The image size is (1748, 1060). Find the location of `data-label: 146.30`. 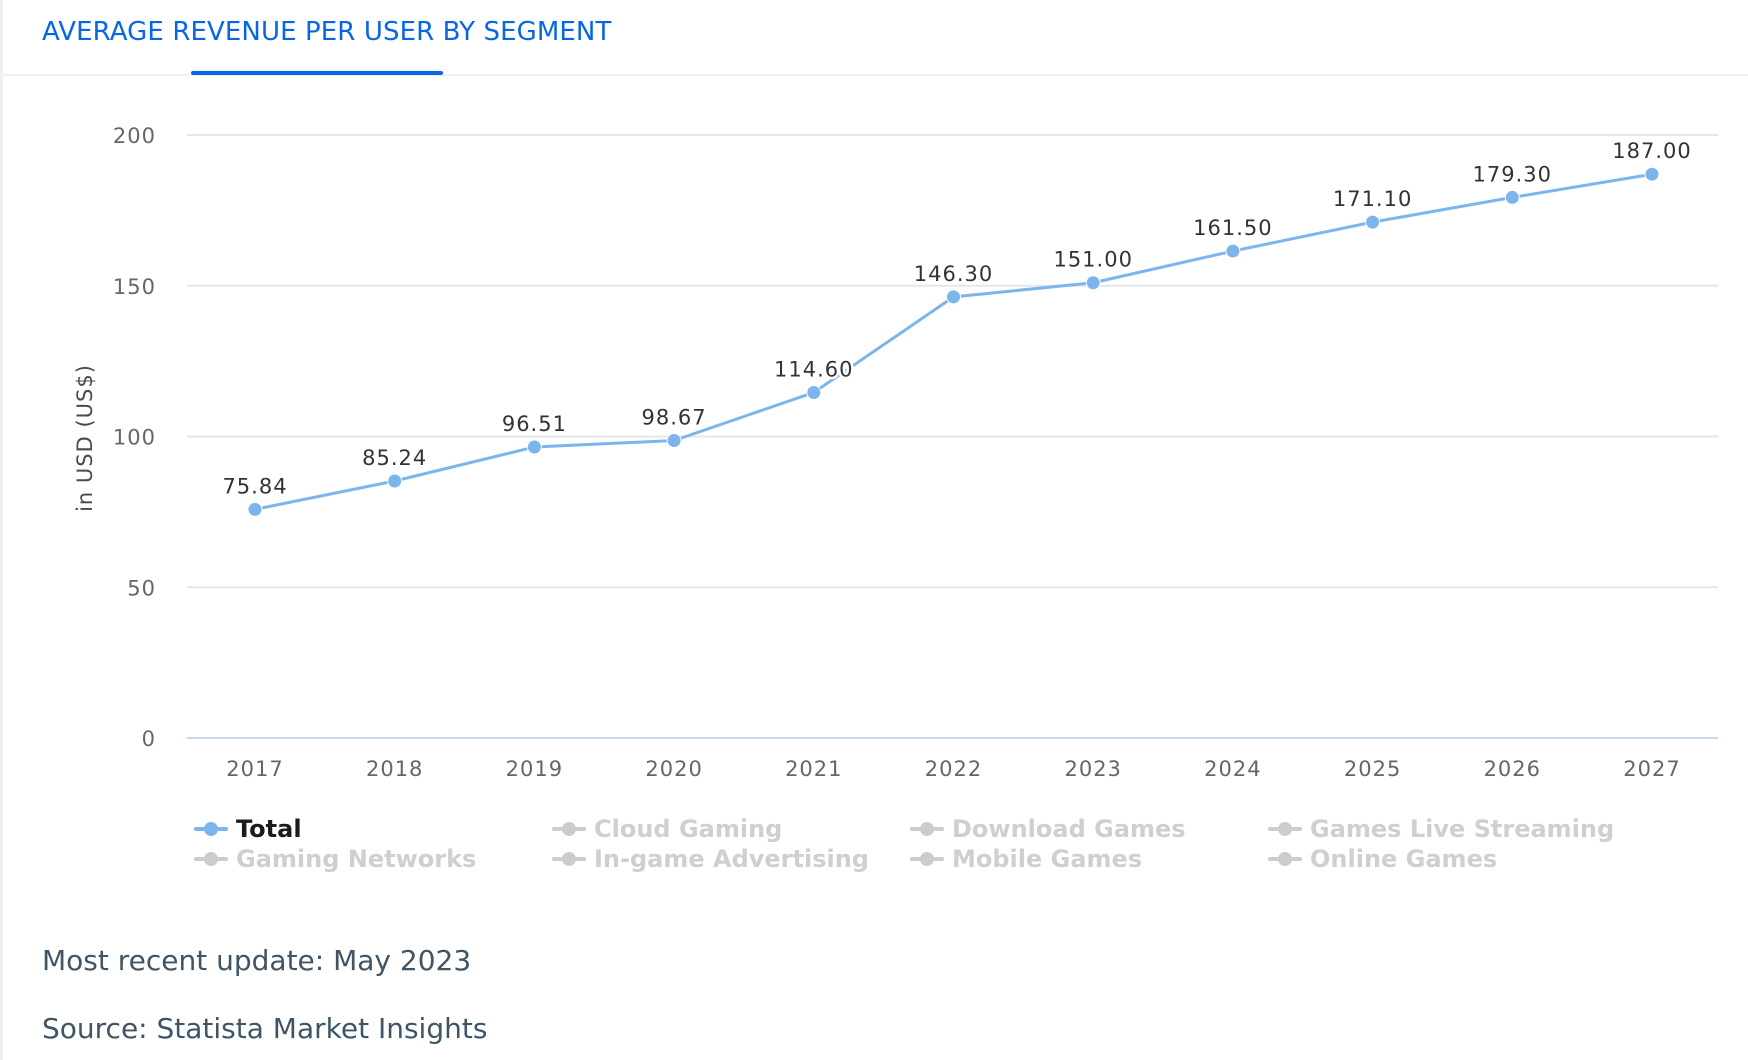

data-label: 146.30 is located at coordinates (953, 274).